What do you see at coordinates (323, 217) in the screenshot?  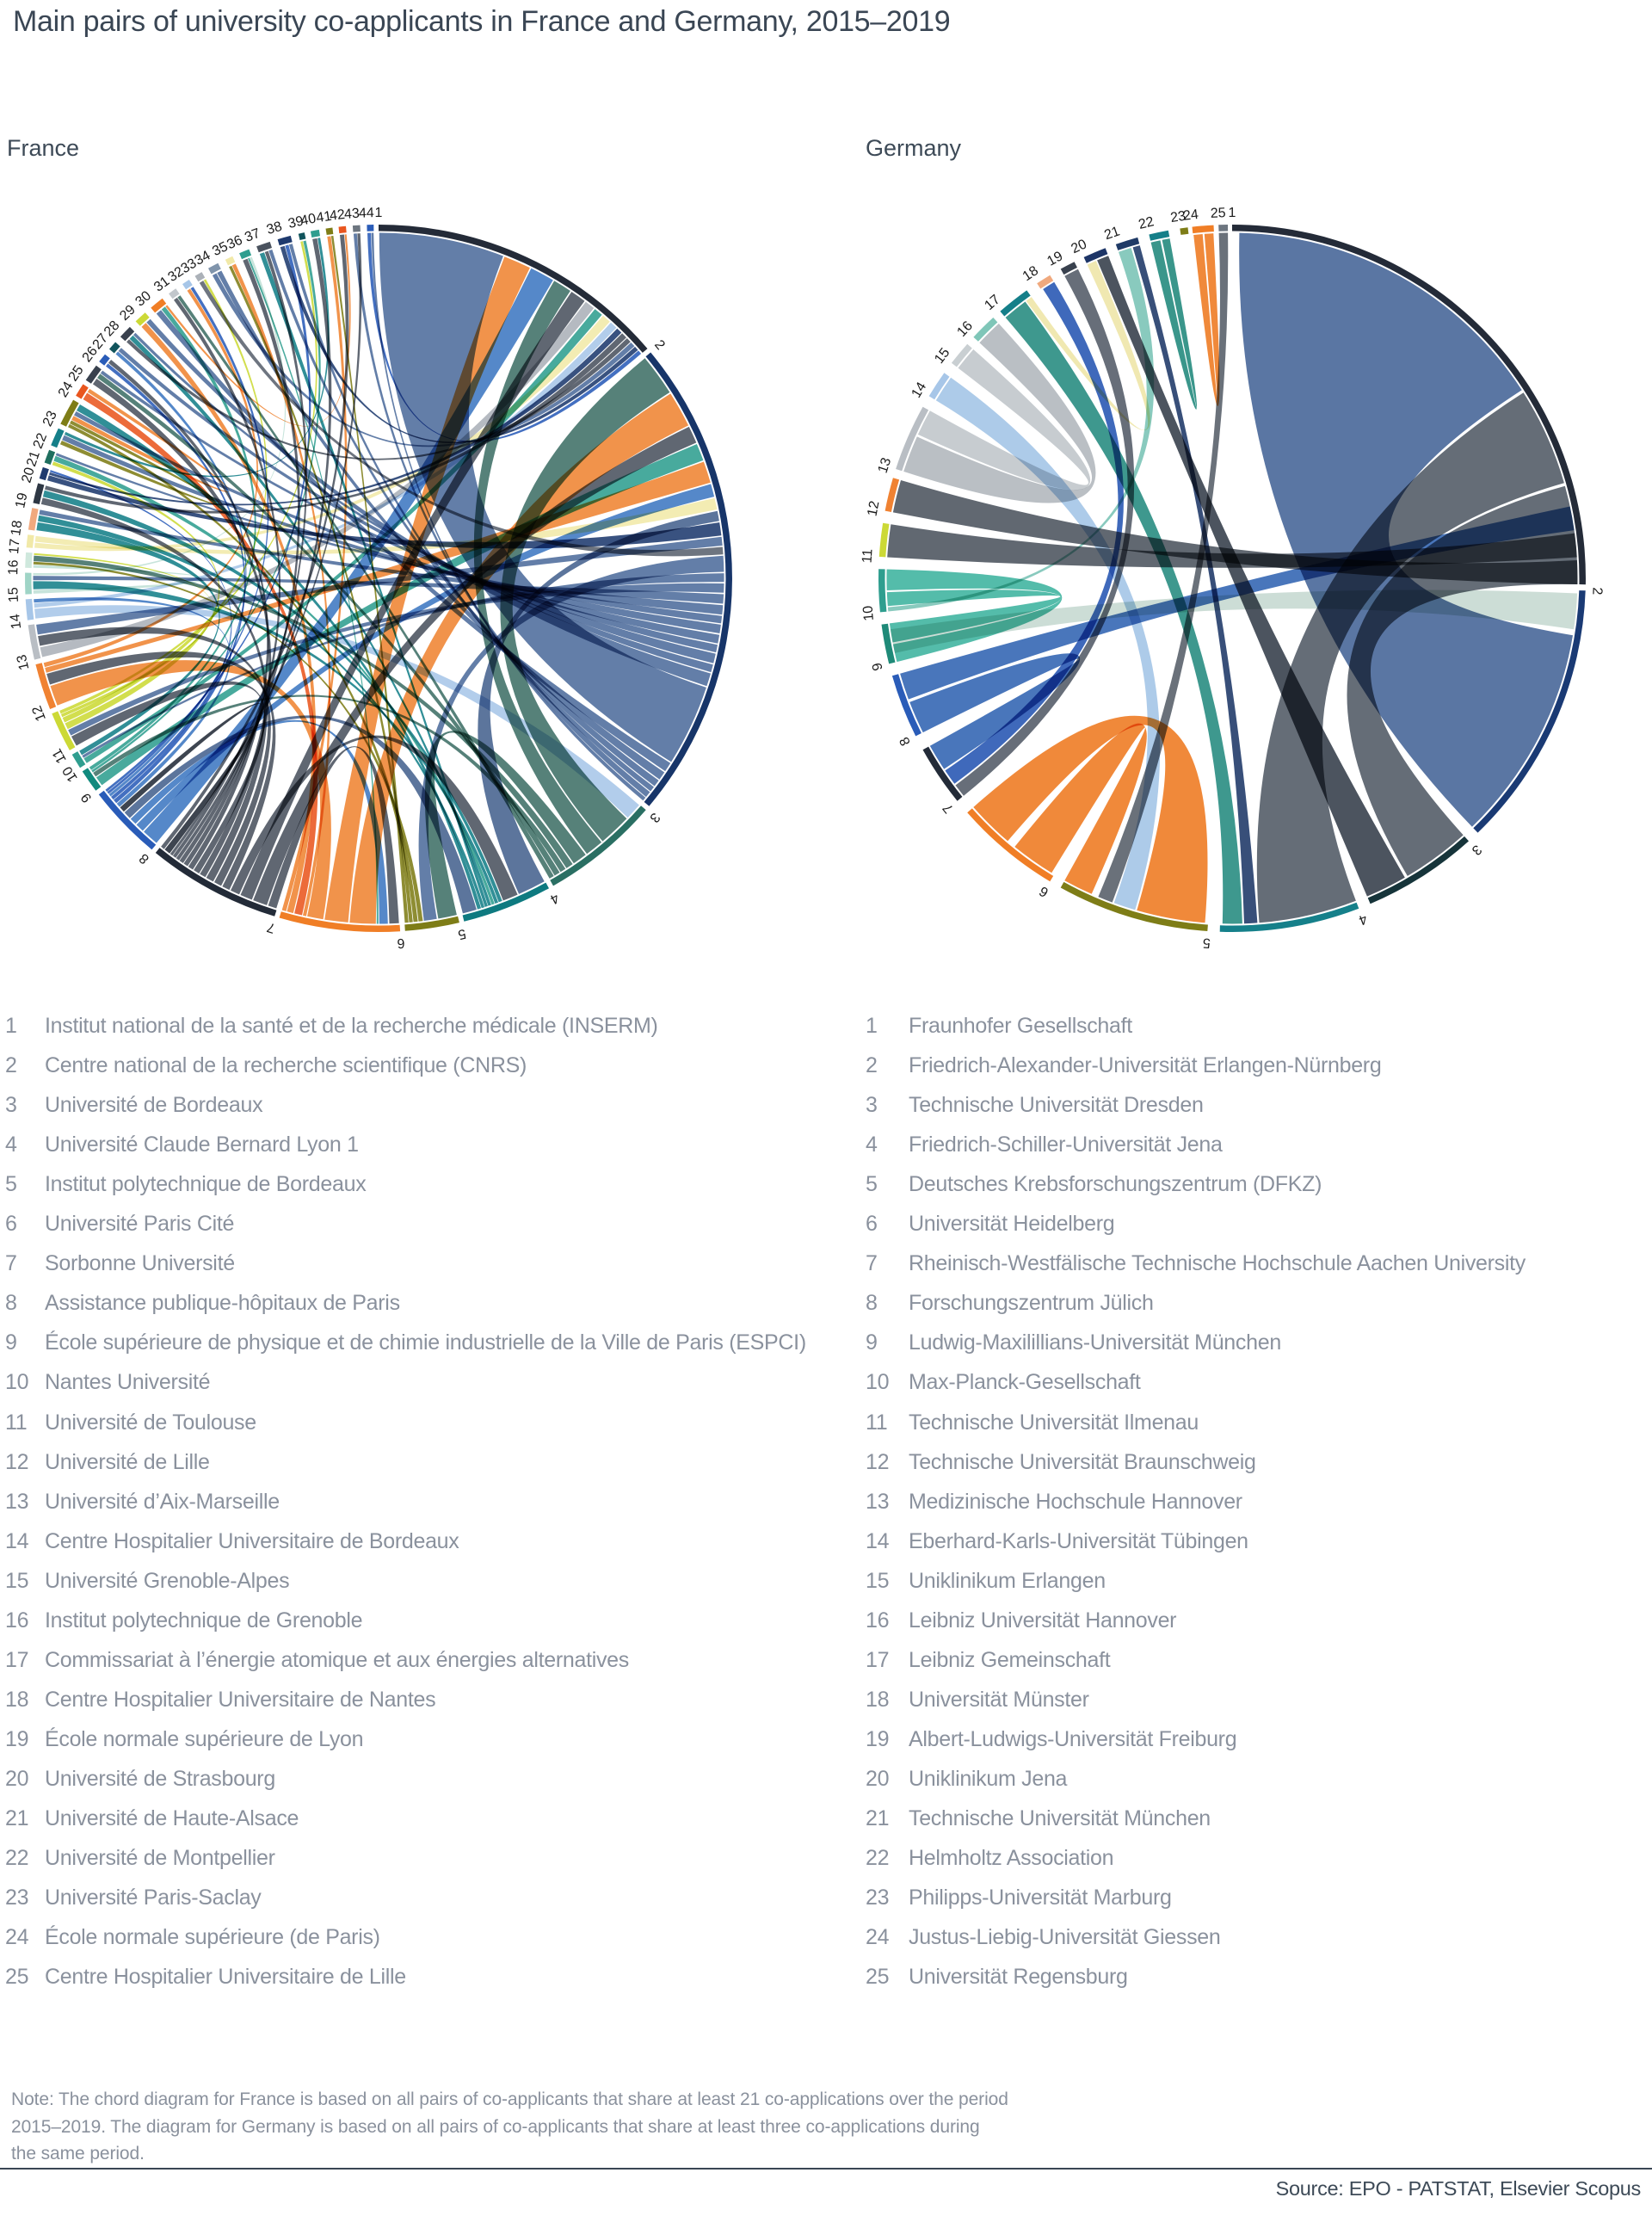 I see `svg-text: 41` at bounding box center [323, 217].